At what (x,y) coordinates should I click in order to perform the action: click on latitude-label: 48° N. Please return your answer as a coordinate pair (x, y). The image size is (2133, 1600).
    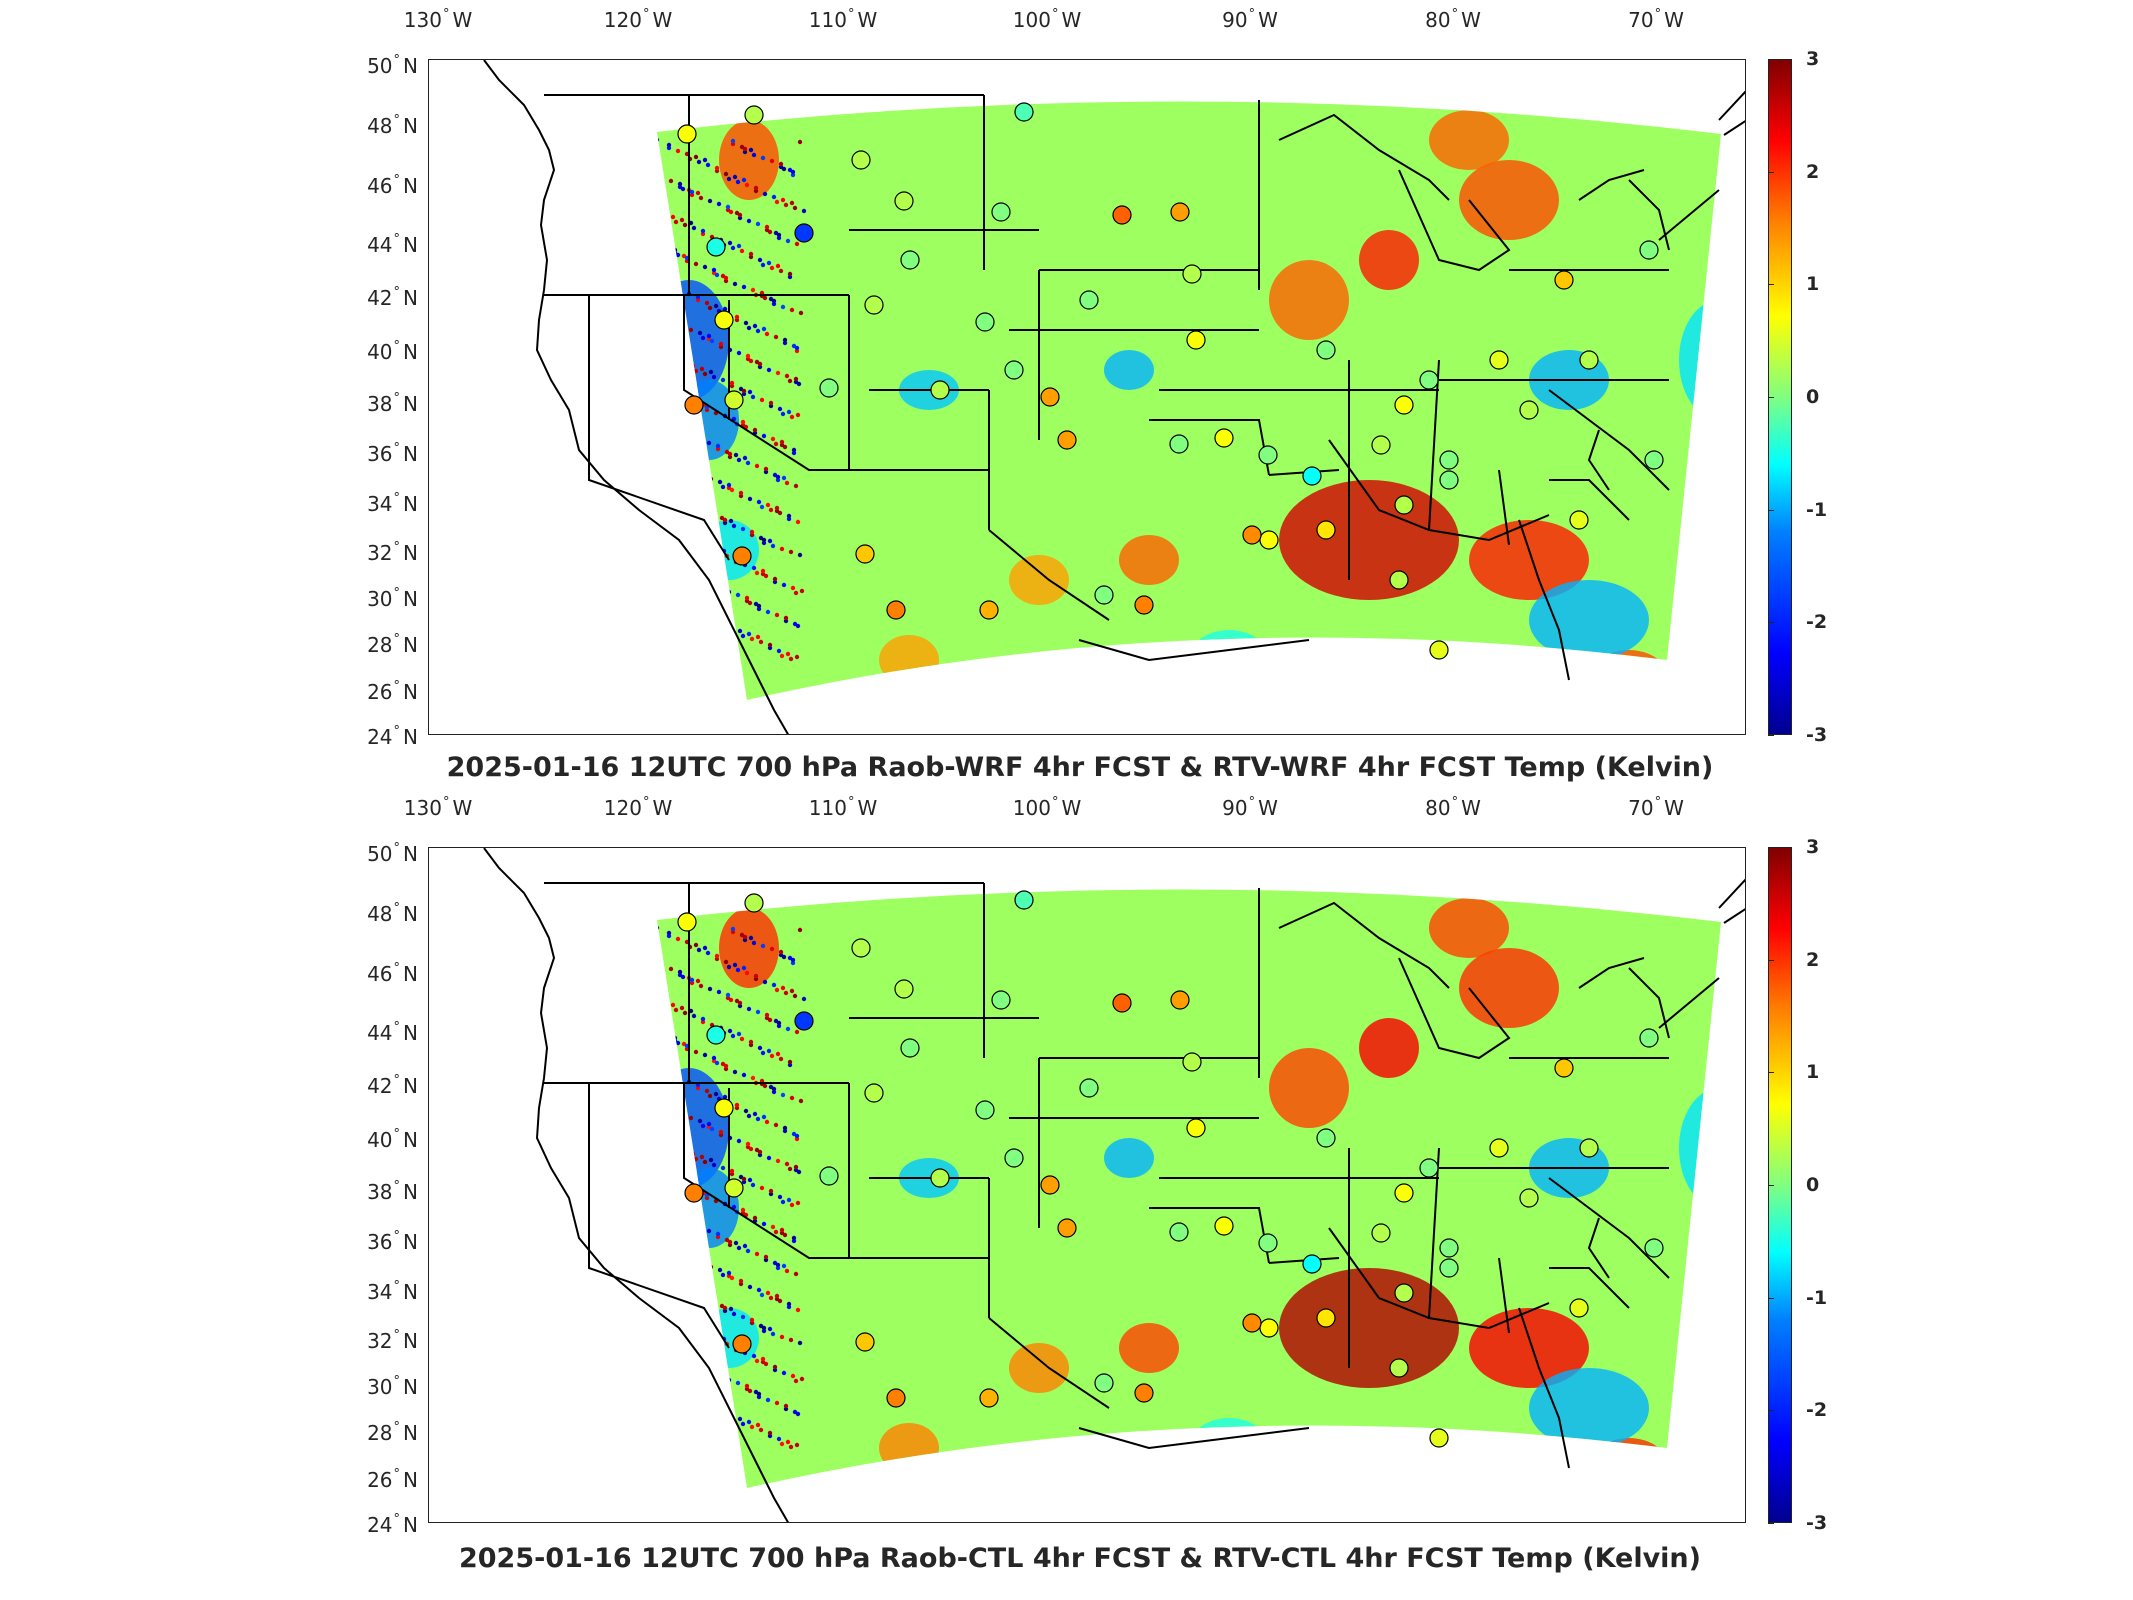
    Looking at the image, I should click on (392, 913).